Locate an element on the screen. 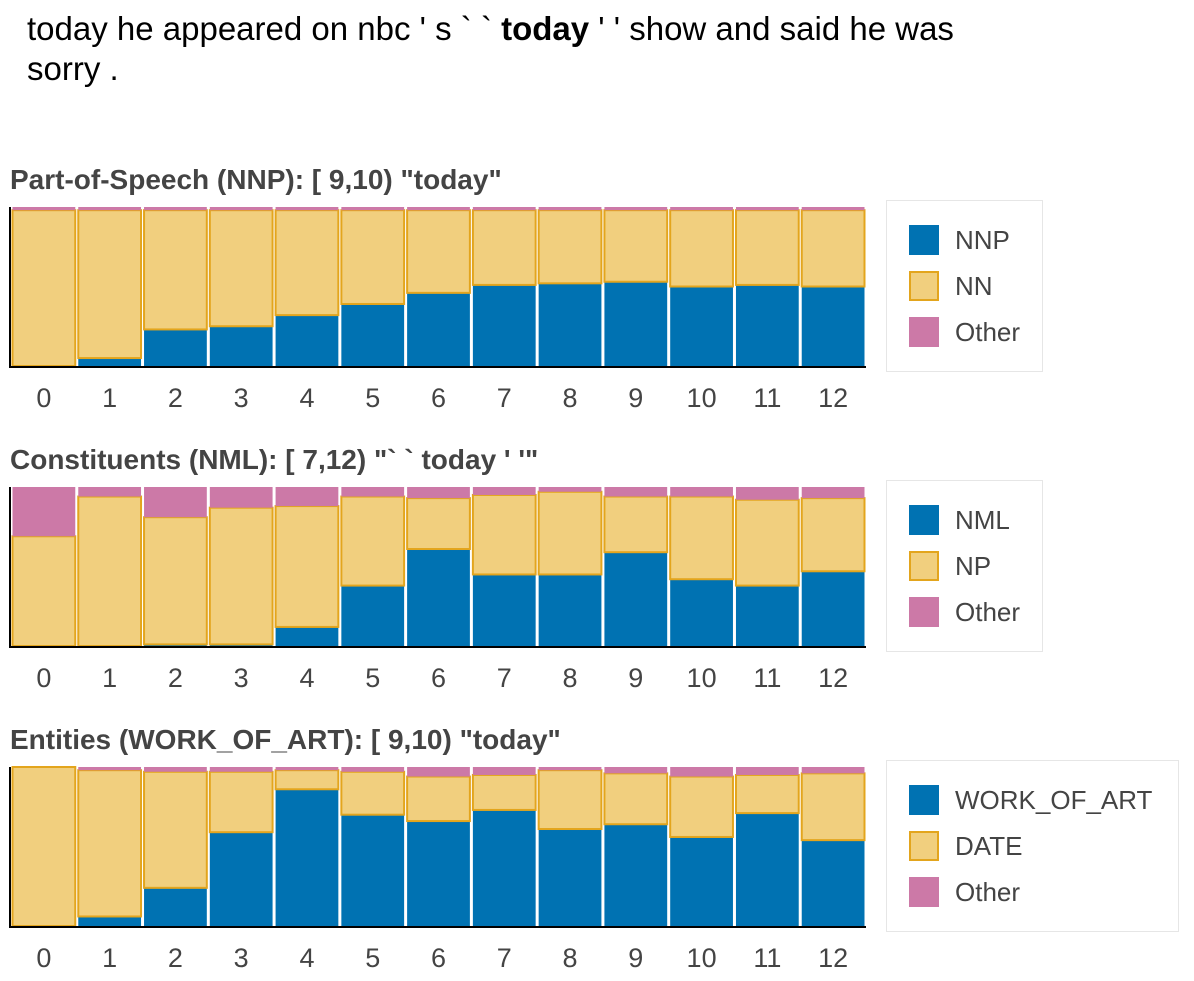 This screenshot has height=981, width=1194. legend-constituents: NML NP Other is located at coordinates (964, 566).